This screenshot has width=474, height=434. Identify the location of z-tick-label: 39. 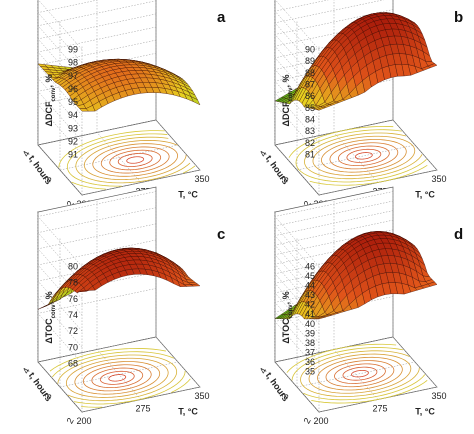
(310, 333).